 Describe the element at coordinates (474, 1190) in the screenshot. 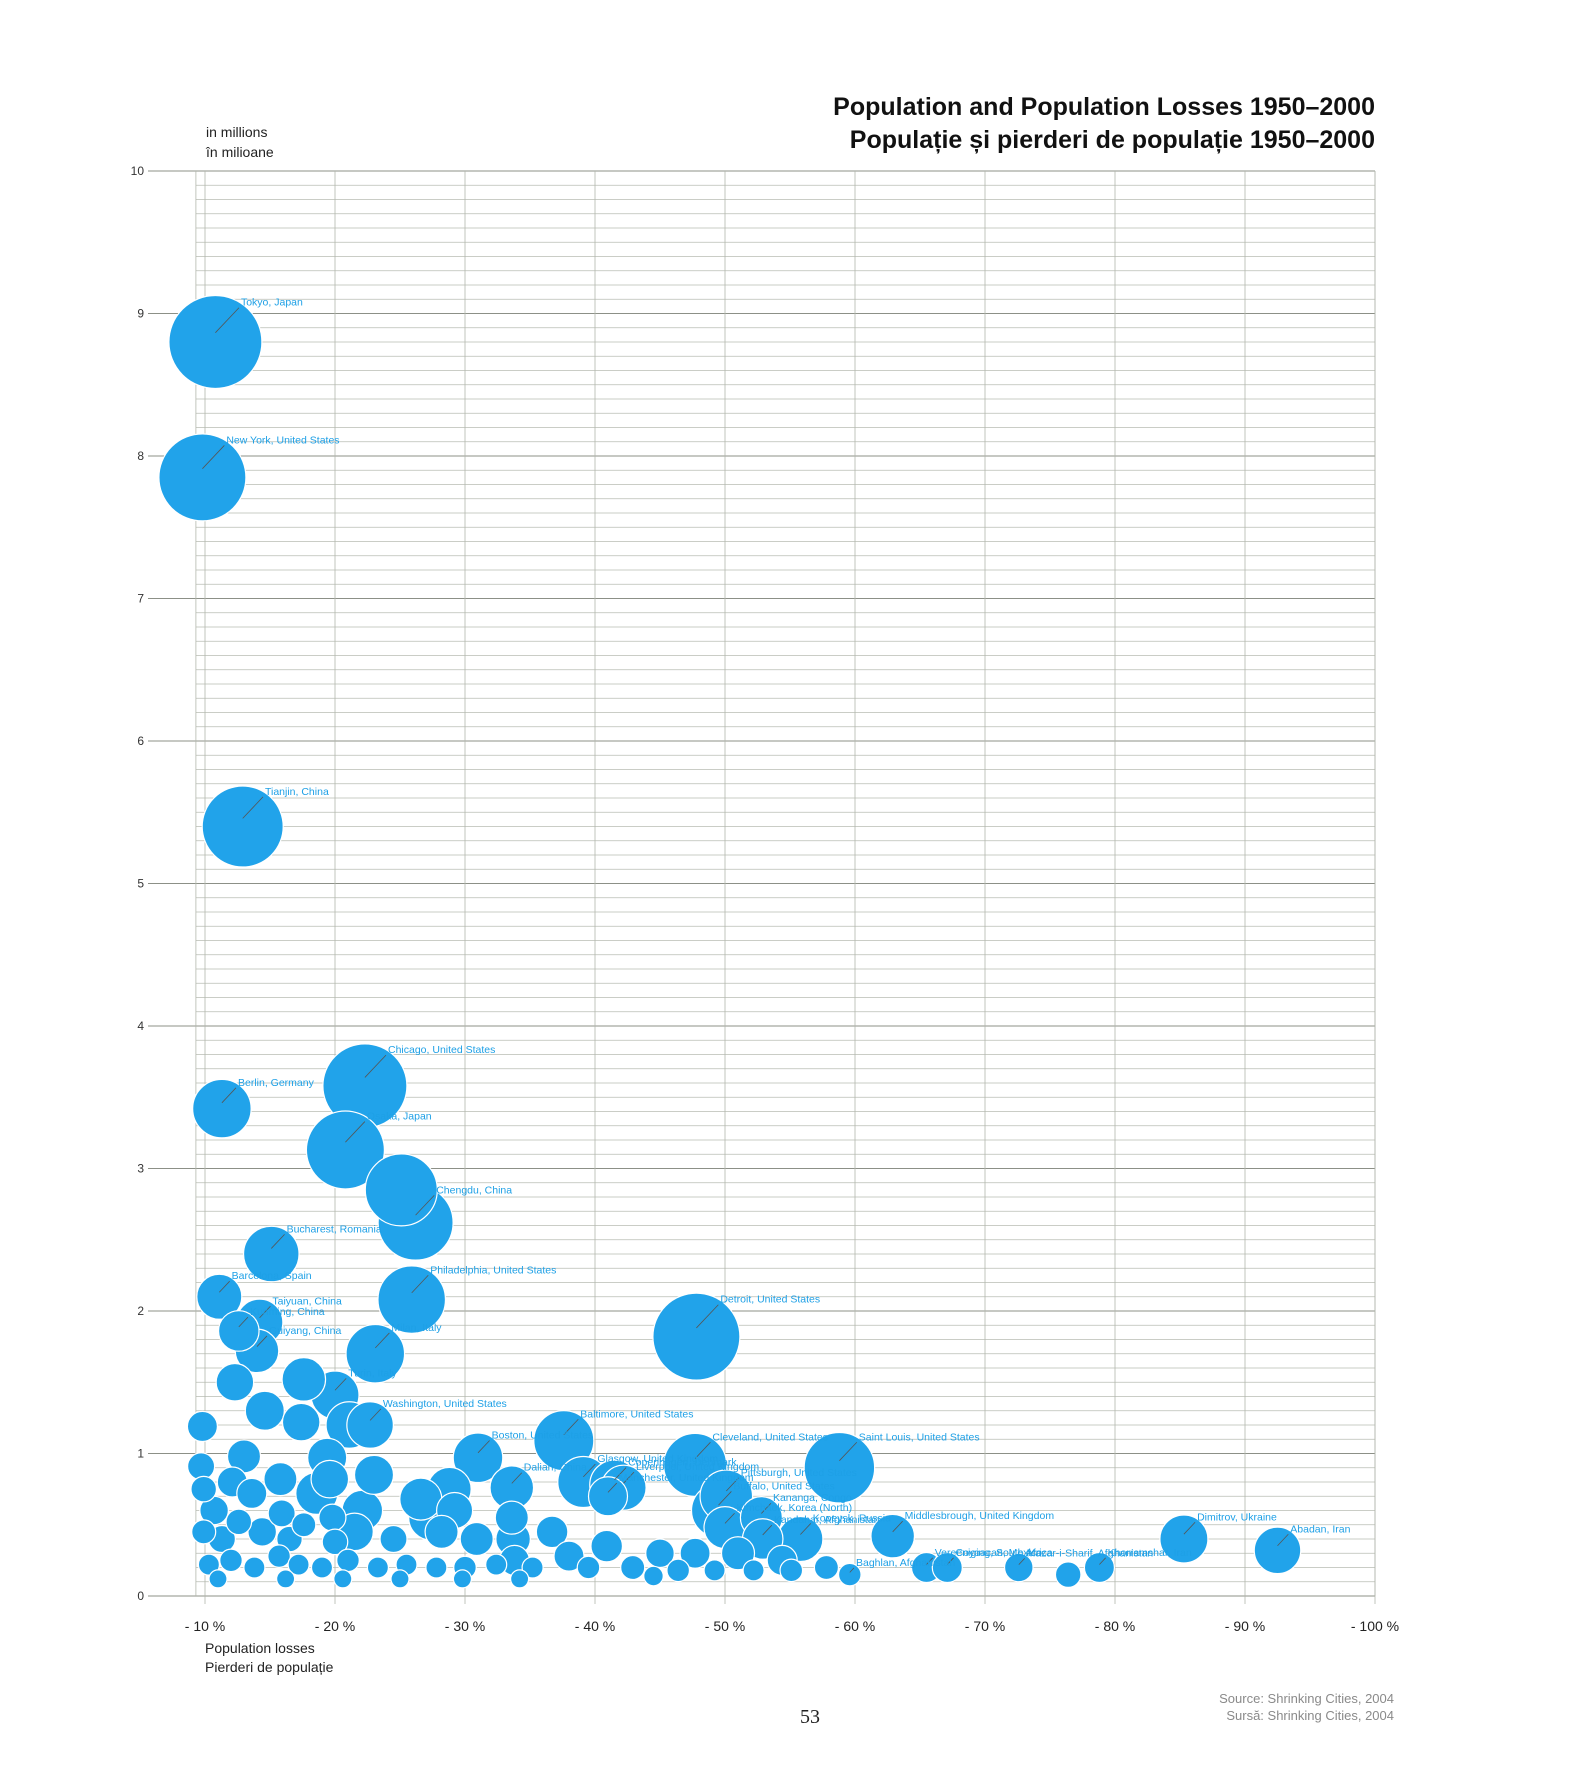

I see `city-label: Chengdu, China` at that location.